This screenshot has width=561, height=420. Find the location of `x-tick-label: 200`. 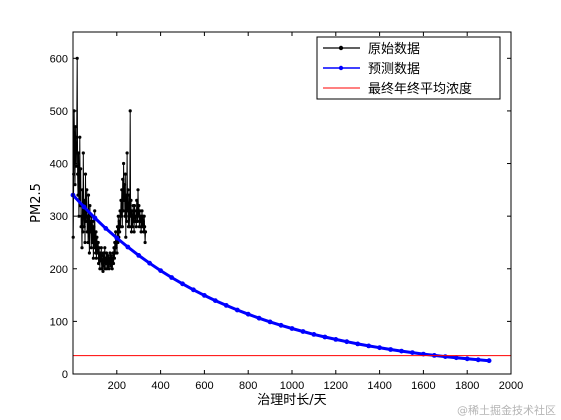

x-tick-label: 200 is located at coordinates (117, 386).